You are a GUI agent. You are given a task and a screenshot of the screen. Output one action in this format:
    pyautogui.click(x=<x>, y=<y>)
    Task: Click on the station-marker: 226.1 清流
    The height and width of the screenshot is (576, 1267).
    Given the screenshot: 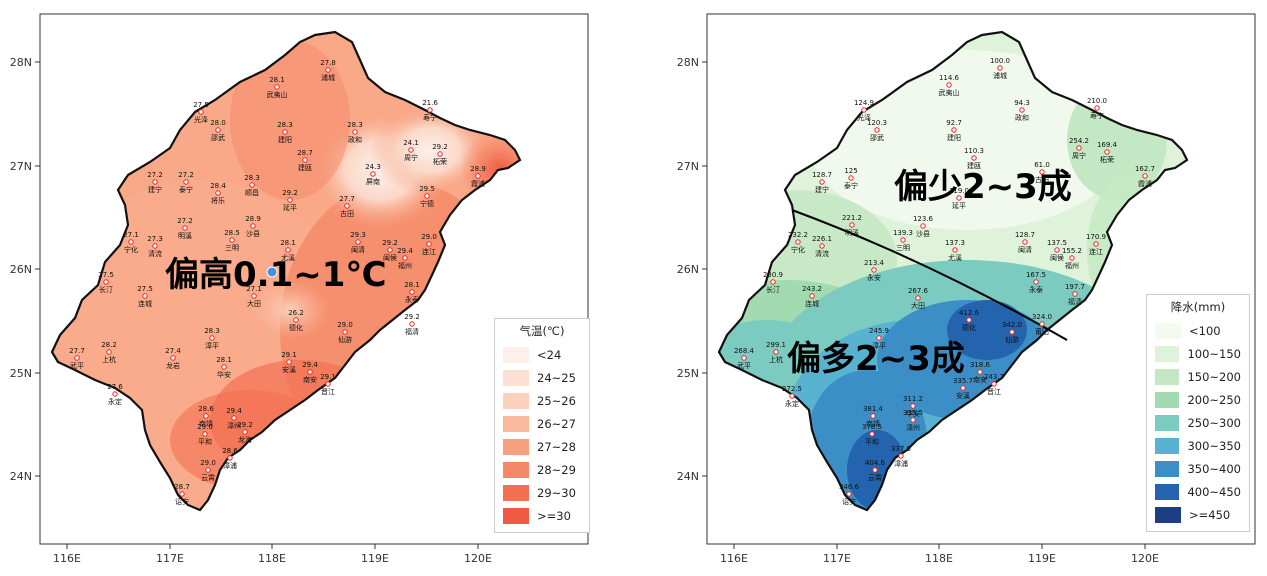 What is the action you would take?
    pyautogui.click(x=822, y=246)
    